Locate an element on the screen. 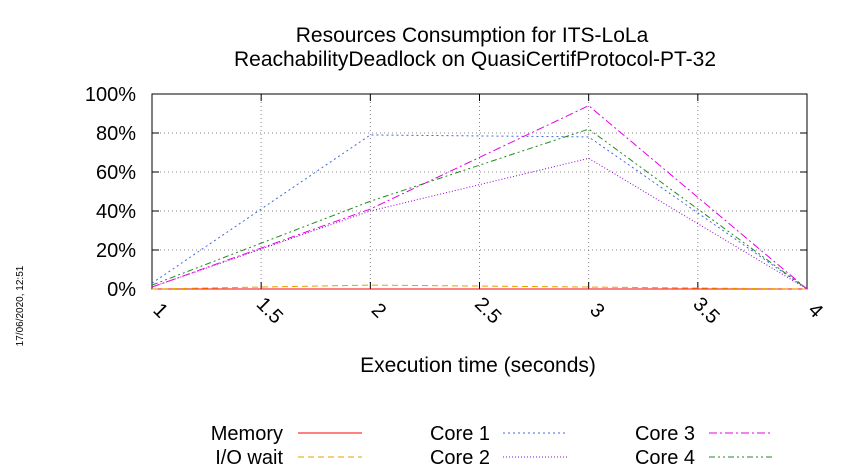  x-tick-label: 4 is located at coordinates (815, 310).